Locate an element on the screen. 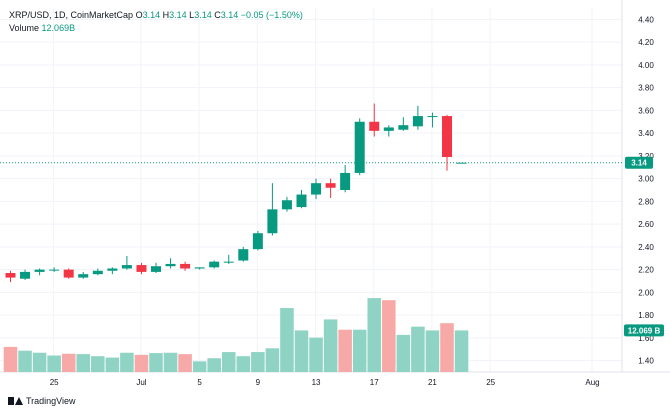 The image size is (670, 411). price-tick-label: 2.40 is located at coordinates (646, 247).